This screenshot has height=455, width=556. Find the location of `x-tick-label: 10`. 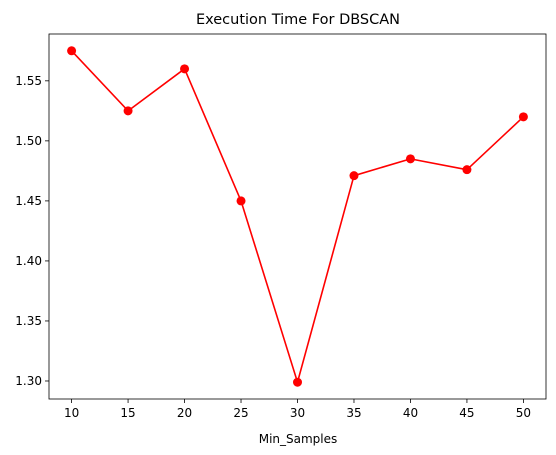

x-tick-label: 10 is located at coordinates (71, 413).